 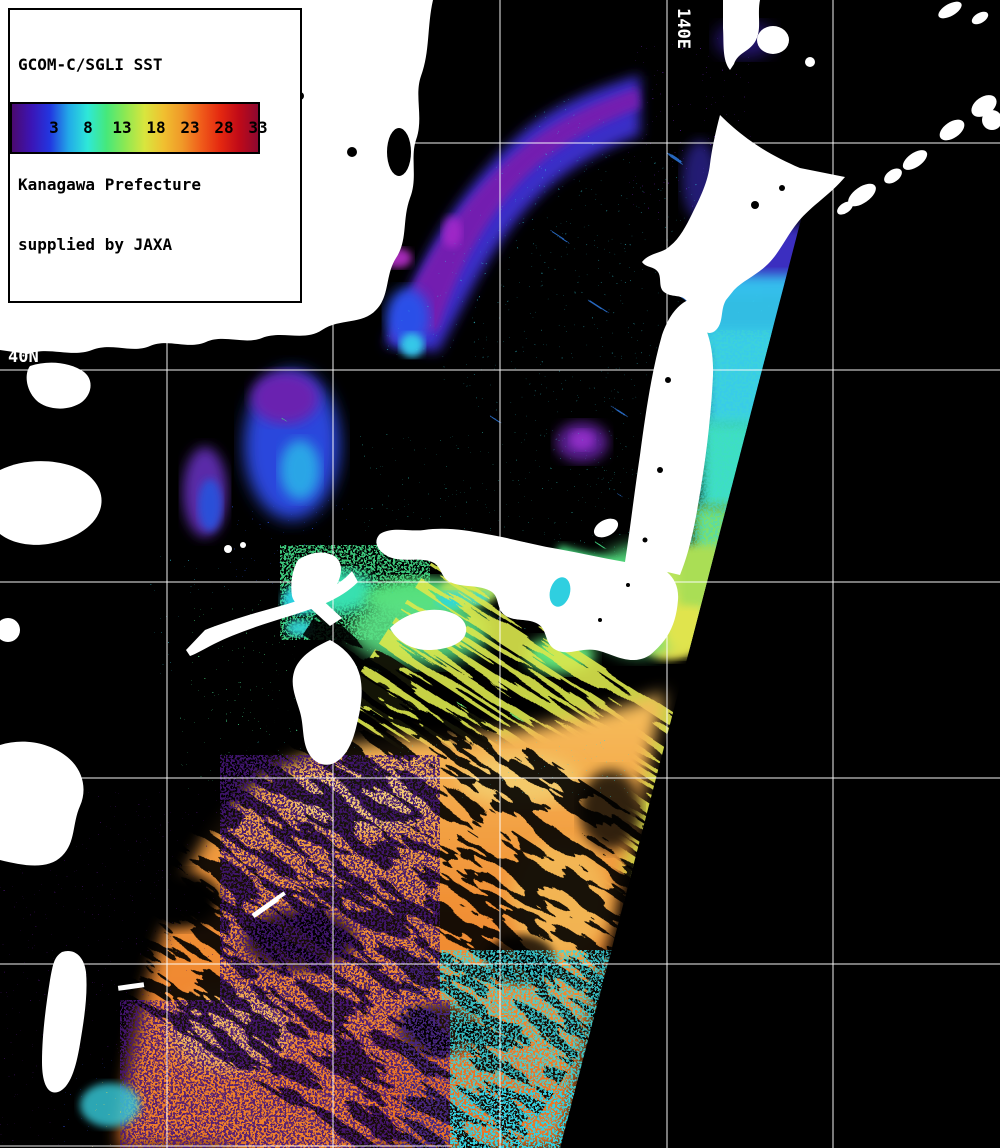 What do you see at coordinates (64, 1021) in the screenshot?
I see `cloud-island-bottomleft` at bounding box center [64, 1021].